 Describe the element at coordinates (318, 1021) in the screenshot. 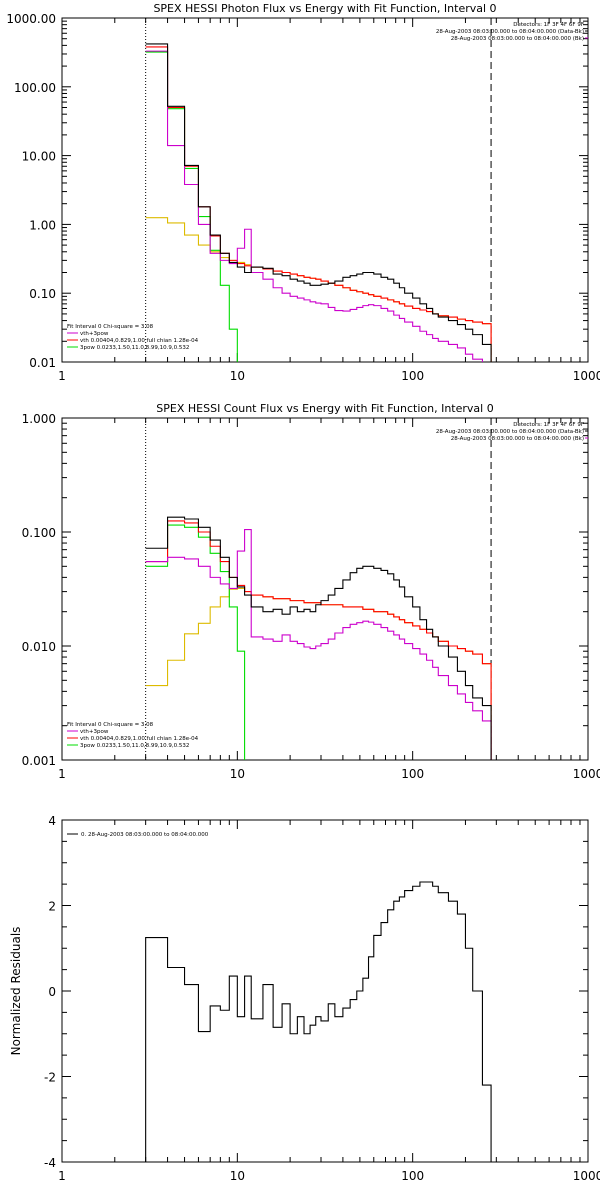

I see `series-resid-line` at that location.